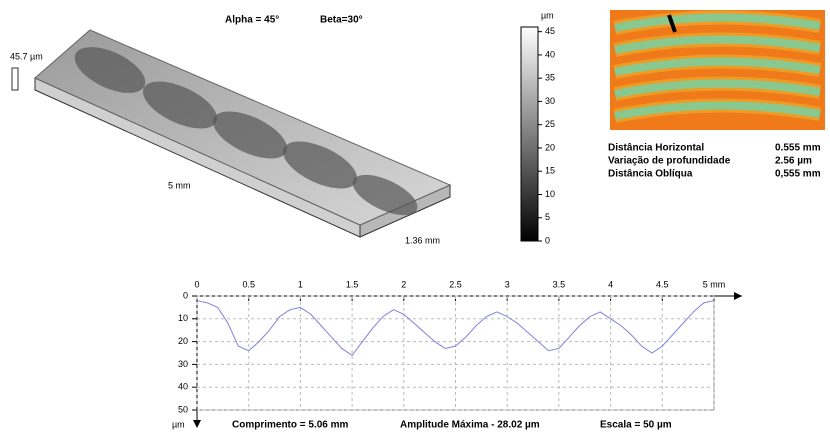  I want to click on x-tick-label: 5 mm, so click(714, 284).